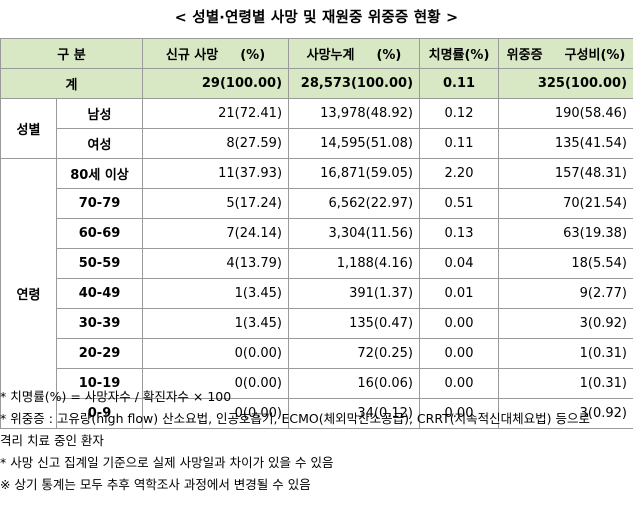  I want to click on cell-cum-deaths: 391(1.37), so click(354, 293).